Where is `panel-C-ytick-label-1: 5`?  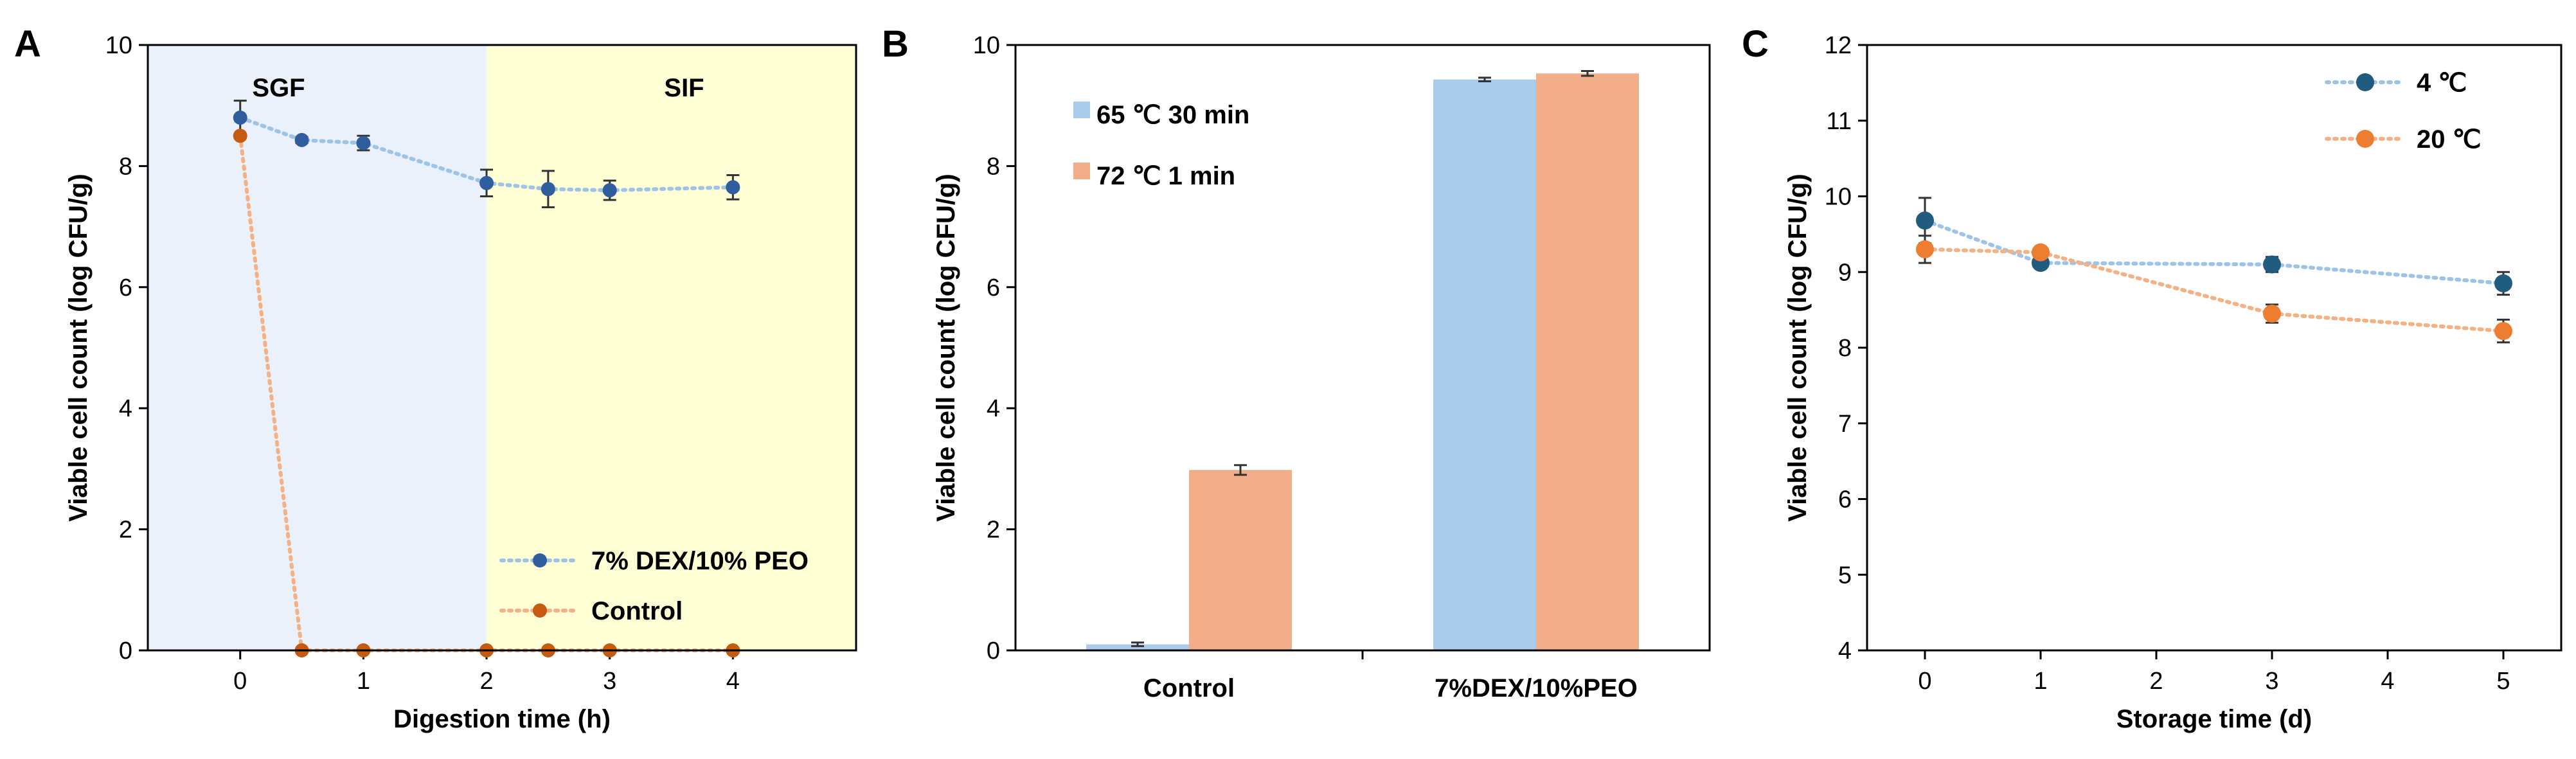
panel-C-ytick-label-1: 5 is located at coordinates (1845, 576).